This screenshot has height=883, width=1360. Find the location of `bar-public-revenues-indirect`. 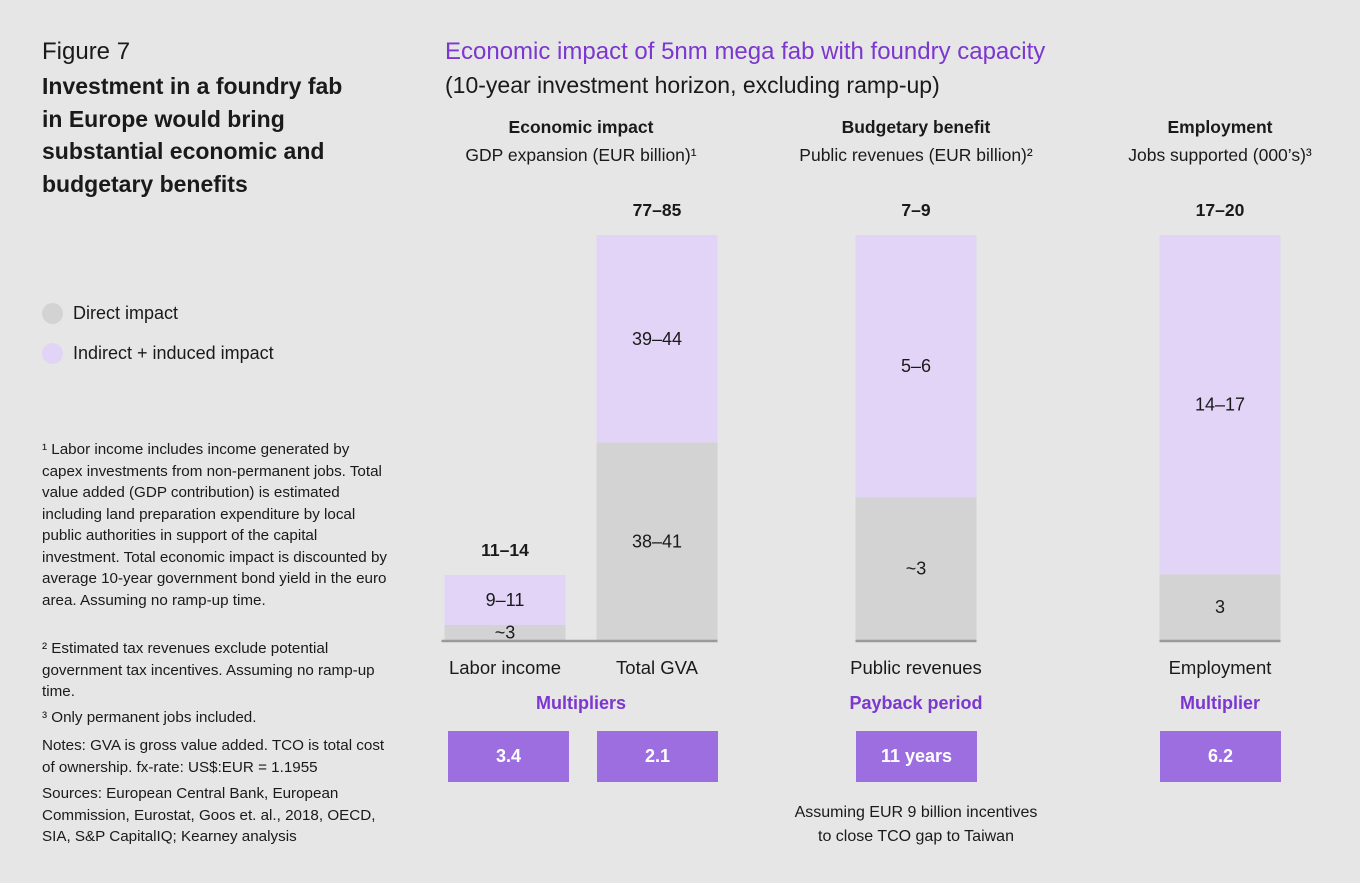

bar-public-revenues-indirect is located at coordinates (916, 366).